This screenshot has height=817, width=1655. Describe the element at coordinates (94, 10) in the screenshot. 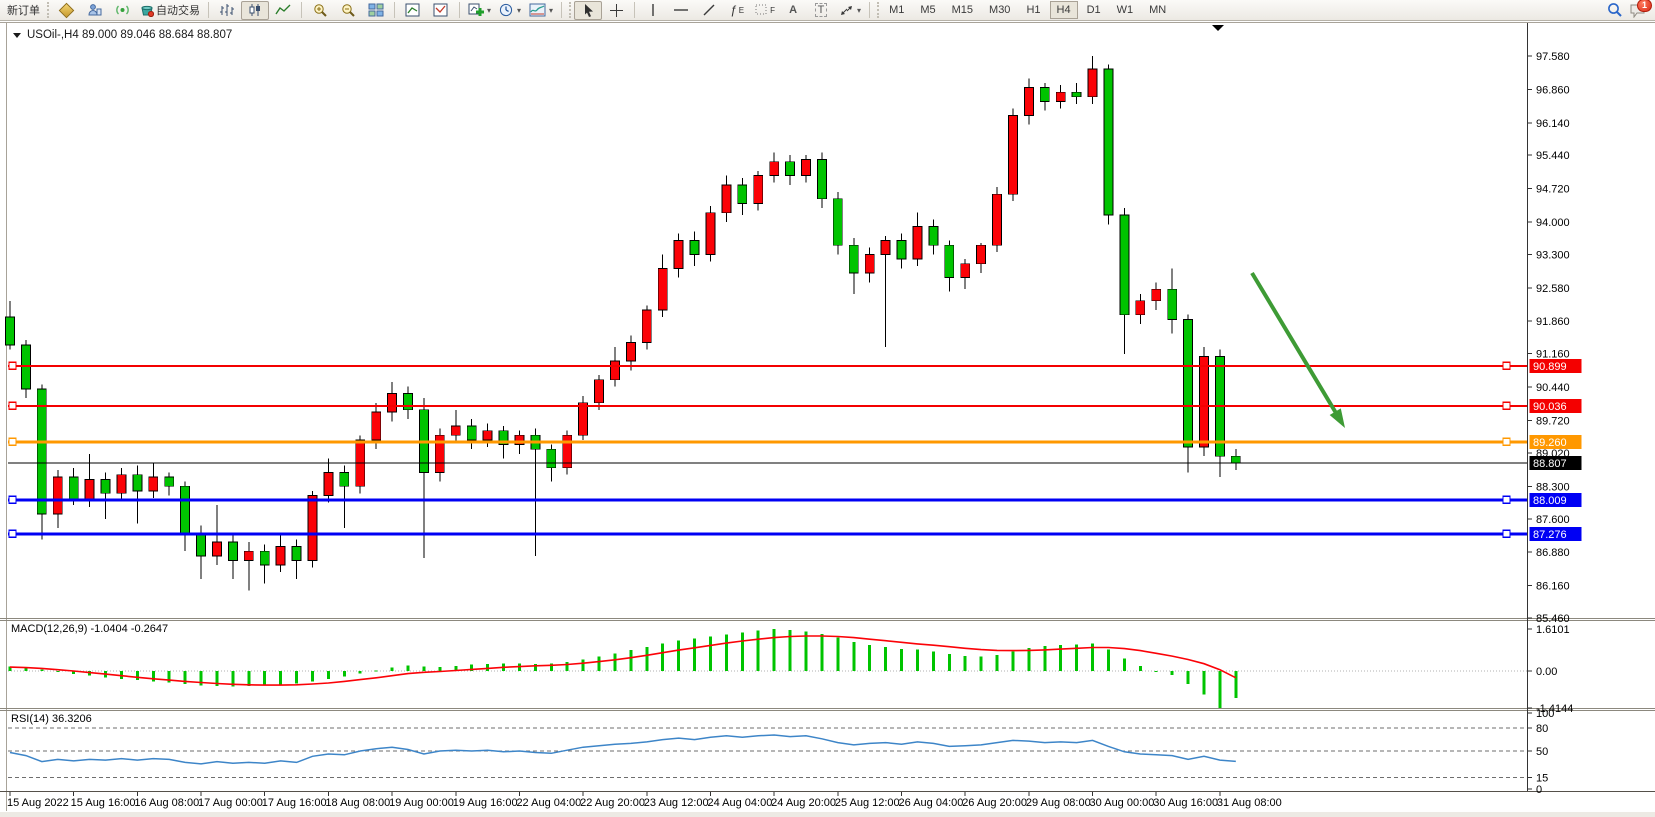

I see `metaeditor-icon` at that location.